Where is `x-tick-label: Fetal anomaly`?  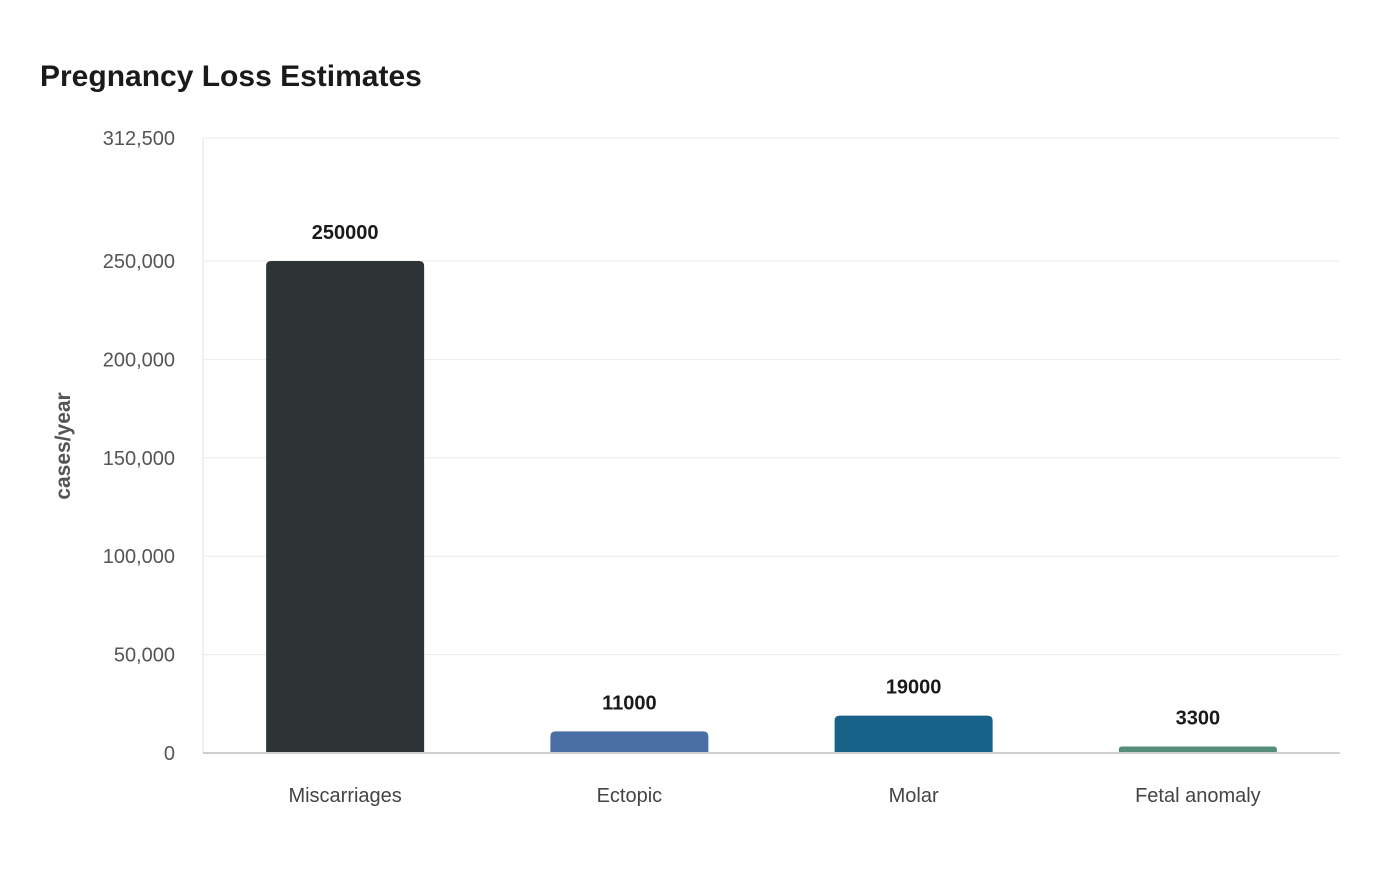 x-tick-label: Fetal anomaly is located at coordinates (1198, 796).